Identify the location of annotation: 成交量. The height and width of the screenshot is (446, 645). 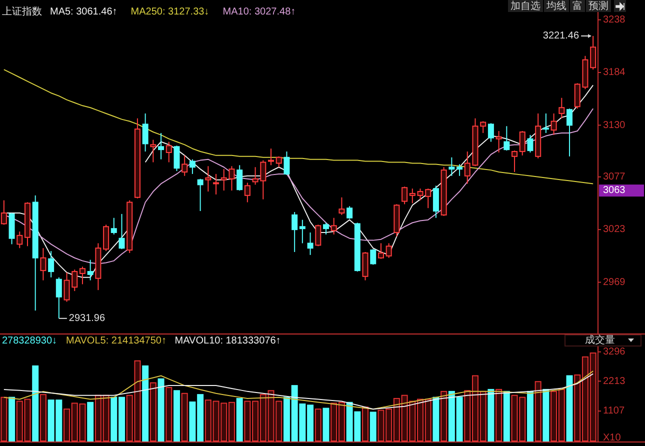
(600, 340).